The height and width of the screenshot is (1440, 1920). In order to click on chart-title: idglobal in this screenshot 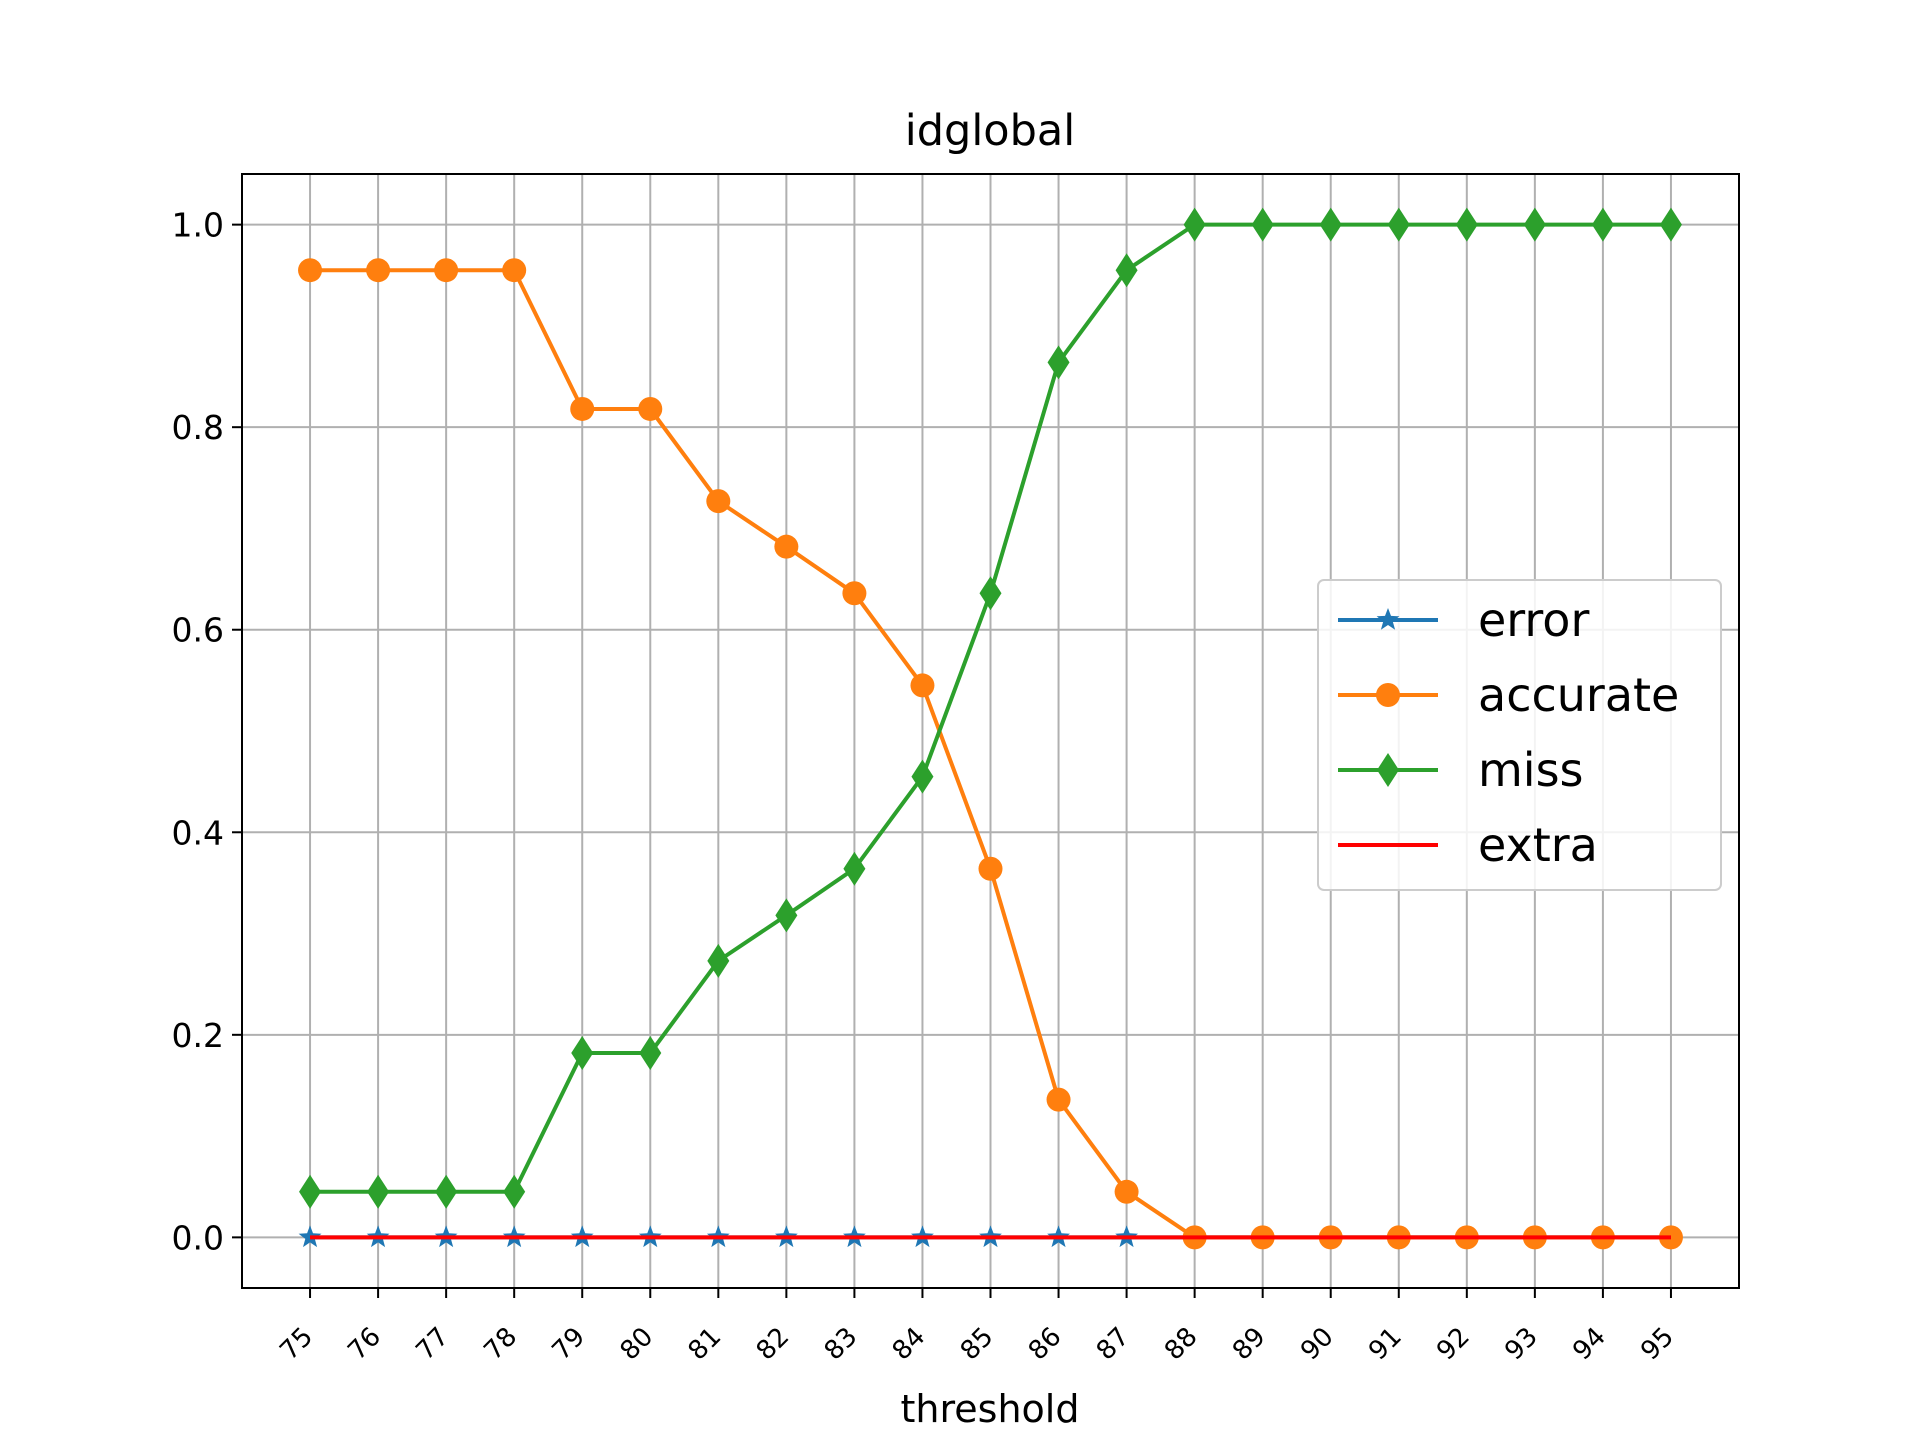, I will do `click(990, 131)`.